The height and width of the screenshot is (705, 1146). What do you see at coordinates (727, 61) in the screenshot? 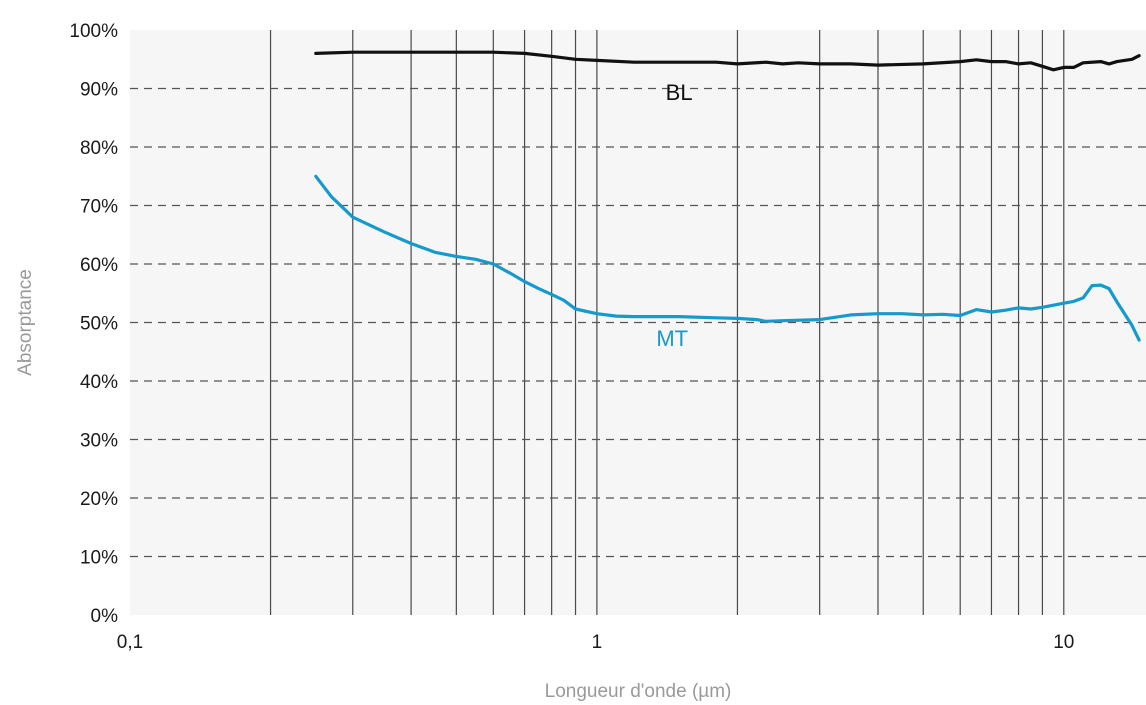
I see `series-line-bl` at bounding box center [727, 61].